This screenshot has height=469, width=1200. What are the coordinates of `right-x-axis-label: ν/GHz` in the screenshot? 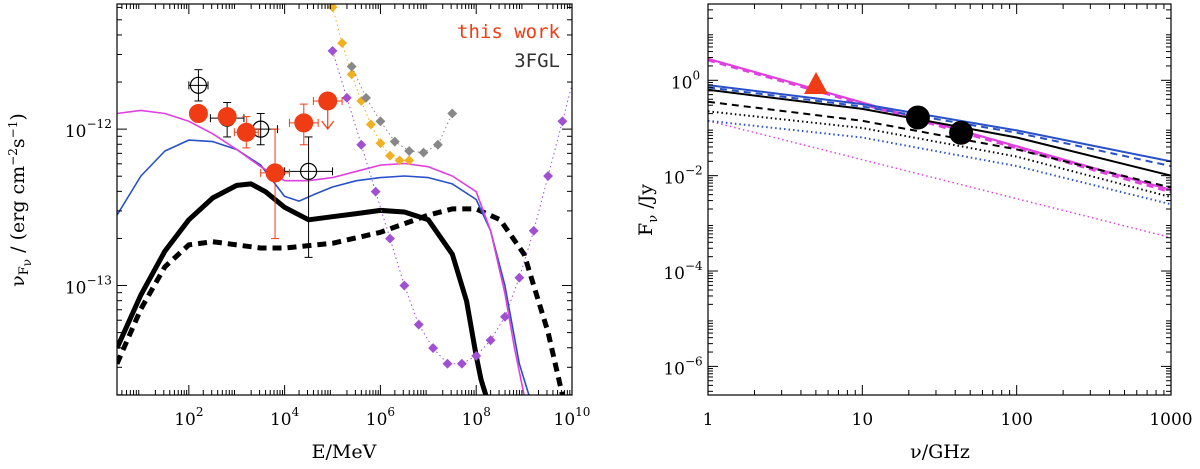 It's located at (940, 452).